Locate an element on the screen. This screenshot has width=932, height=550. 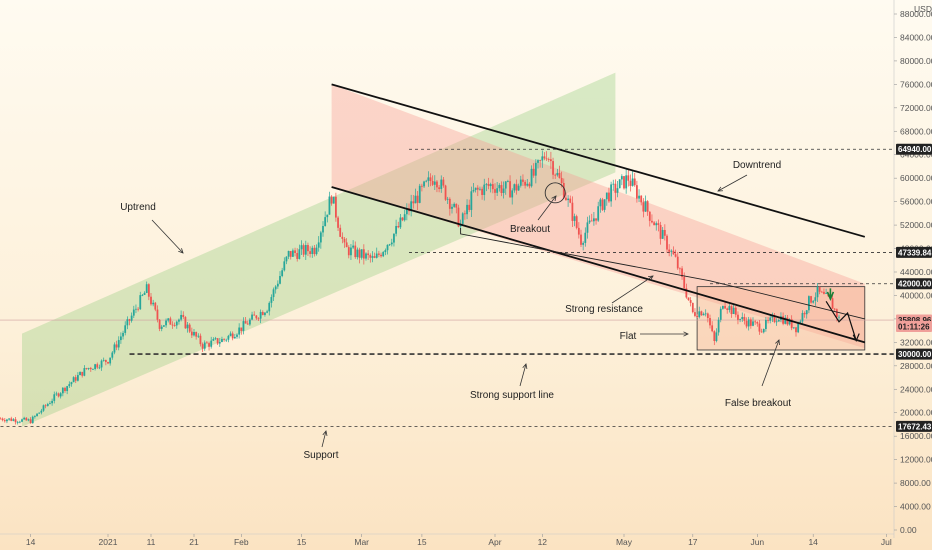
price-tag-label-2: 42000.00 is located at coordinates (915, 284).